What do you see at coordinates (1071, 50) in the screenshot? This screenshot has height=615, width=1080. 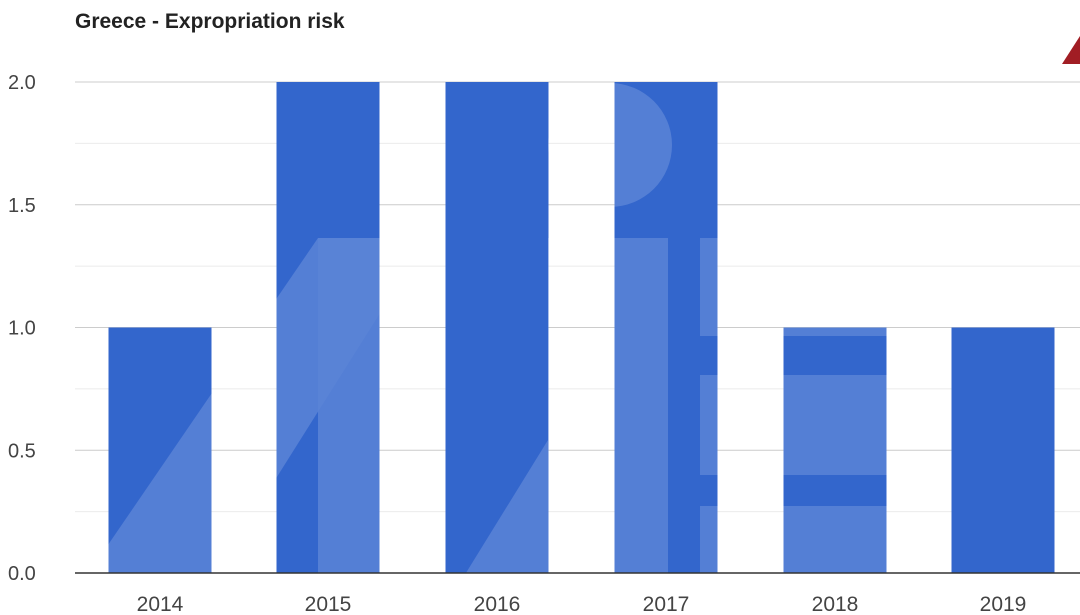 I see `corner-logo-fragment` at bounding box center [1071, 50].